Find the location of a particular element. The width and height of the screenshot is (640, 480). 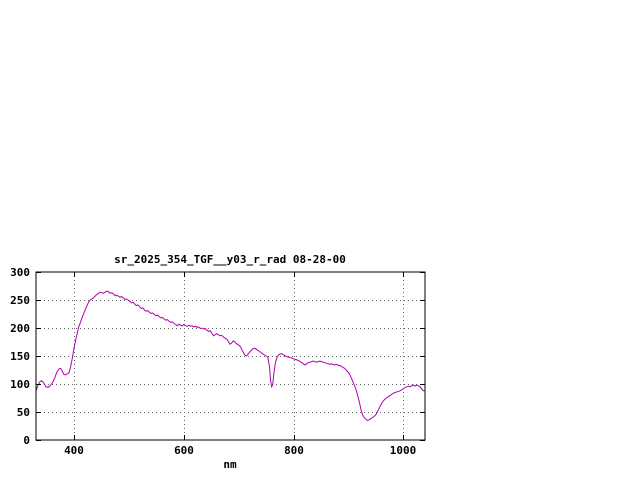

x-axis-label: nm is located at coordinates (230, 464).